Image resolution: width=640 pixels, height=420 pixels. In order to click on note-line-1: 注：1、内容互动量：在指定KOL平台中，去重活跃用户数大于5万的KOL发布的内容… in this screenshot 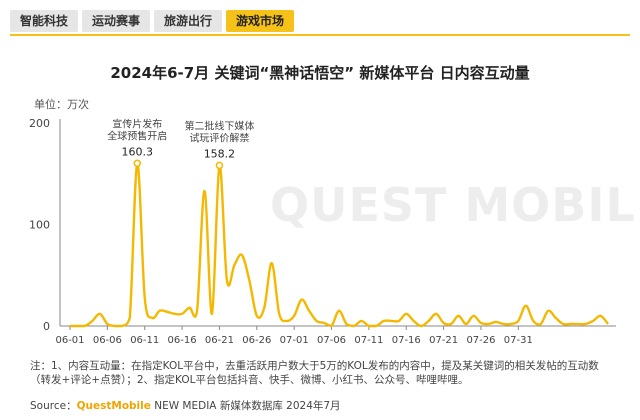, I will do `click(314, 366)`.